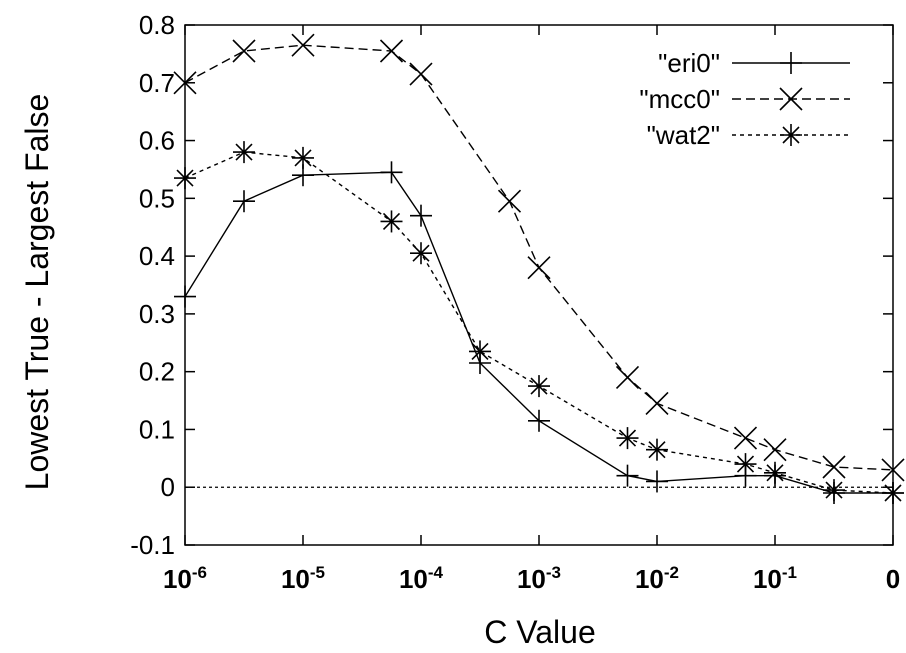  What do you see at coordinates (689, 63) in the screenshot?
I see `legend-label: "eri0"` at bounding box center [689, 63].